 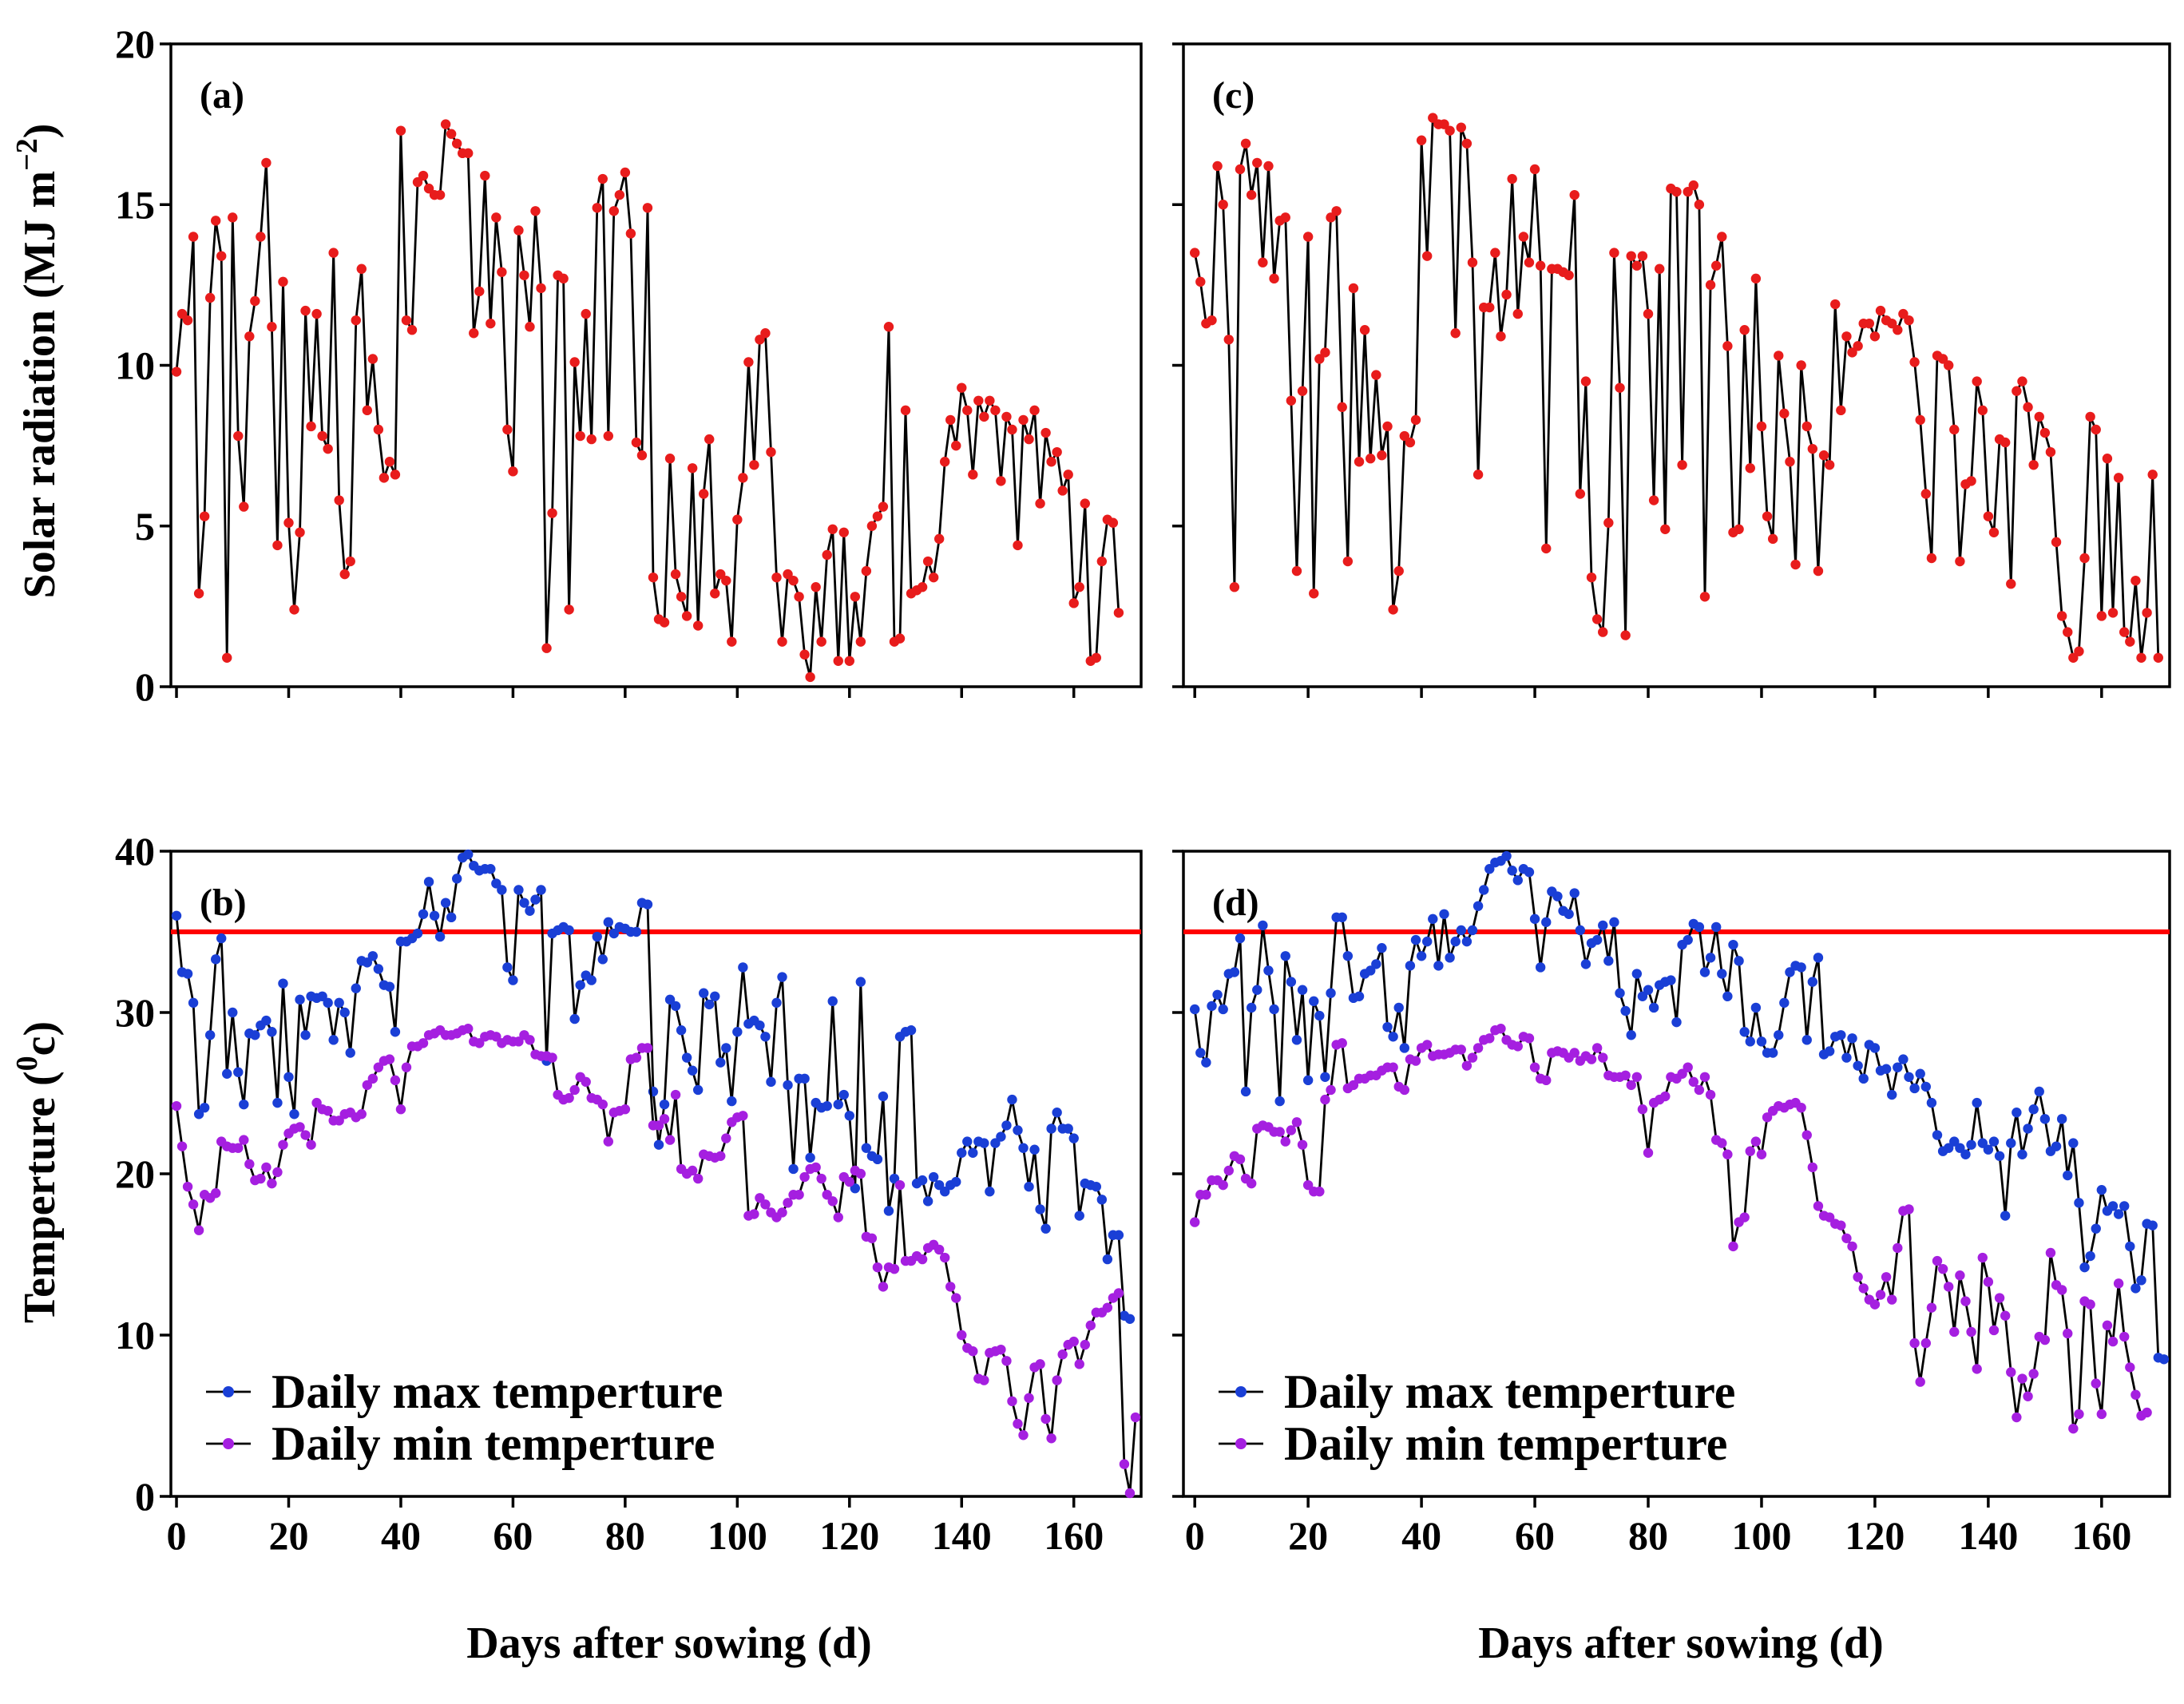 I want to click on y-tick-label: 30, so click(x=135, y=1012).